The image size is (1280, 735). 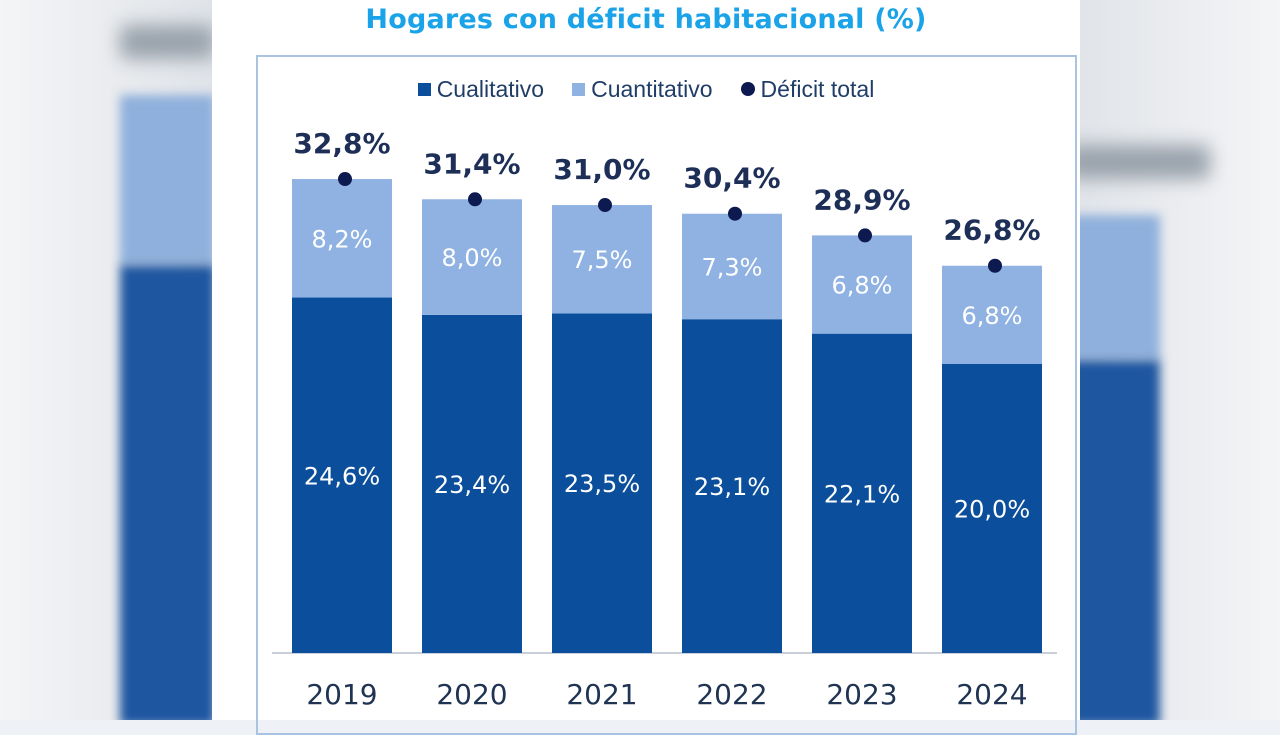 What do you see at coordinates (861, 694) in the screenshot?
I see `x-tick-label-2023: 2023` at bounding box center [861, 694].